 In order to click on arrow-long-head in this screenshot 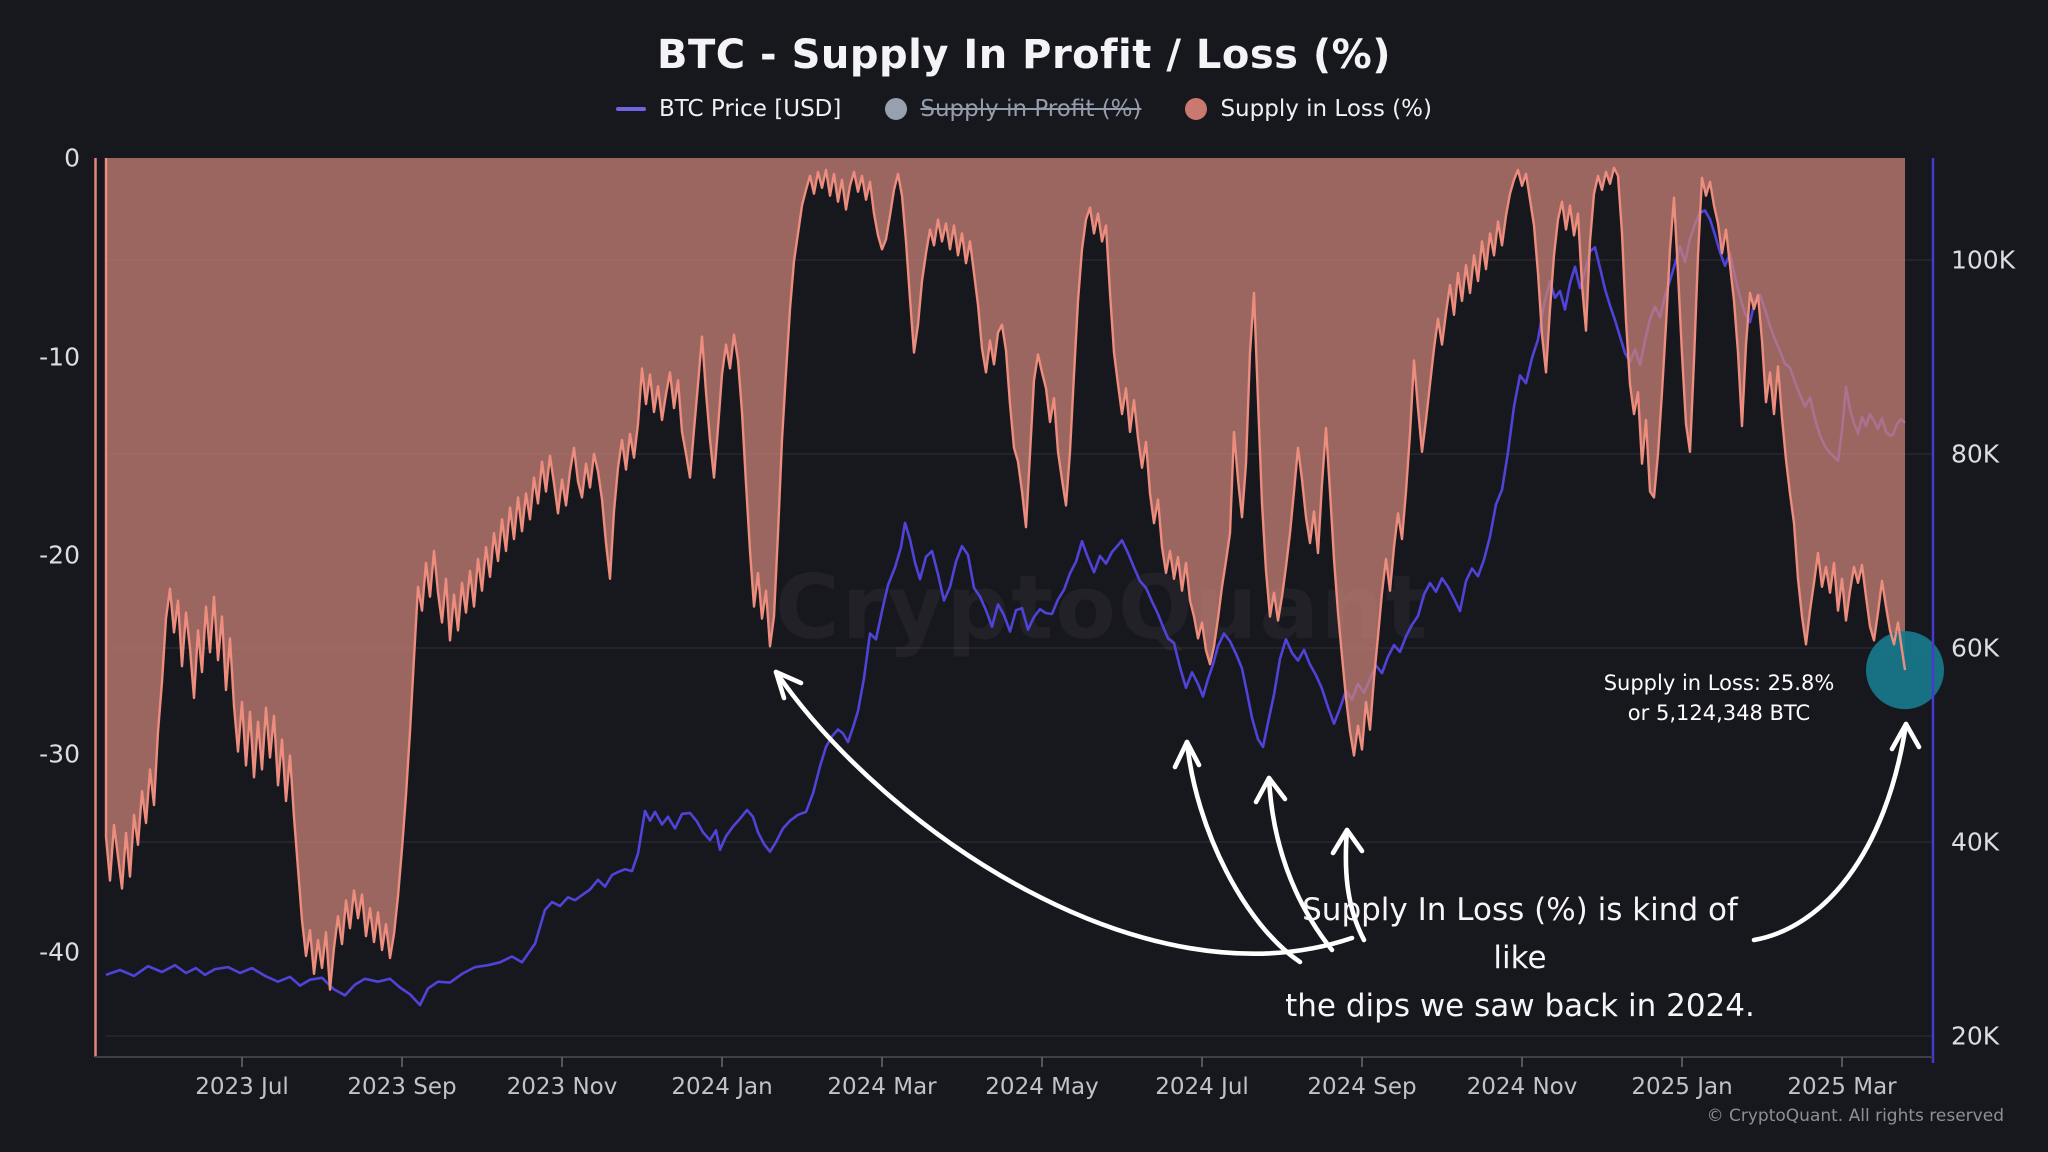, I will do `click(788, 685)`.